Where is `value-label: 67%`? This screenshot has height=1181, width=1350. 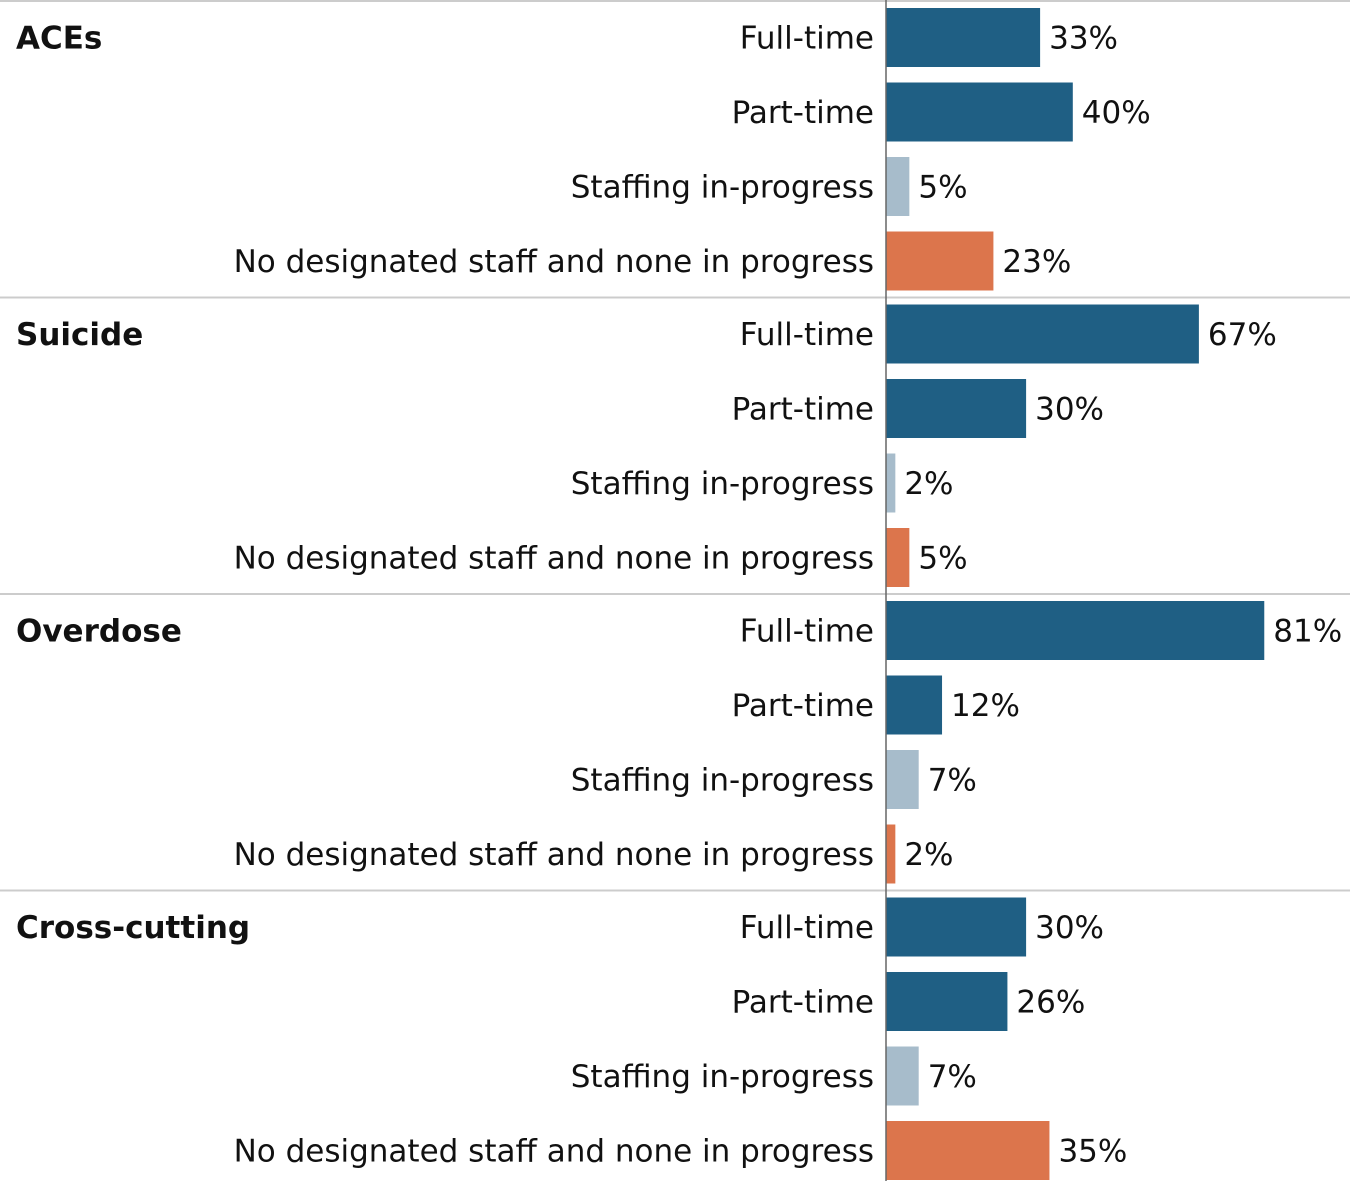
value-label: 67% is located at coordinates (1242, 335).